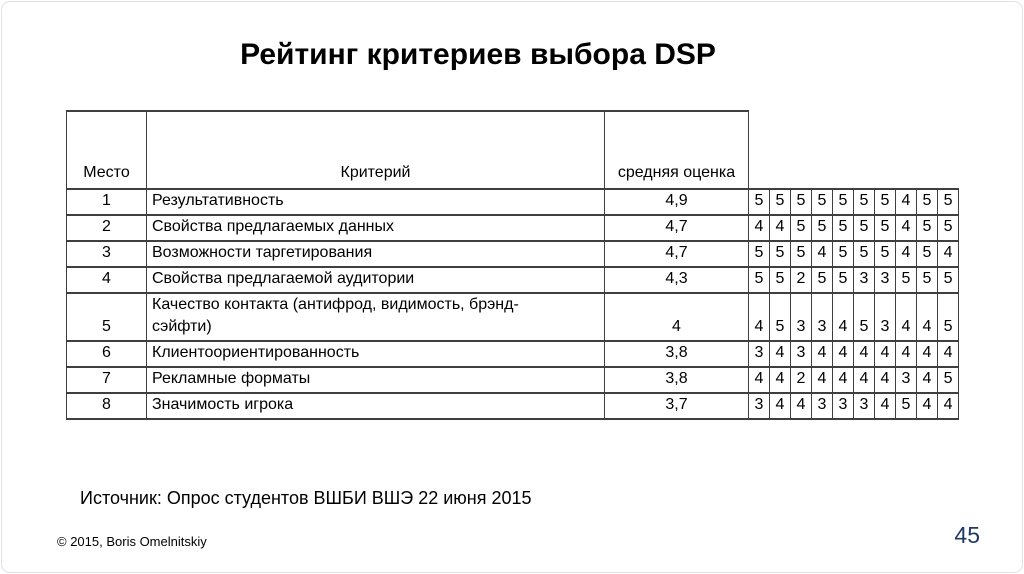  Describe the element at coordinates (375, 380) in the screenshot. I see `cell-criterion: Рекламные форматы` at that location.